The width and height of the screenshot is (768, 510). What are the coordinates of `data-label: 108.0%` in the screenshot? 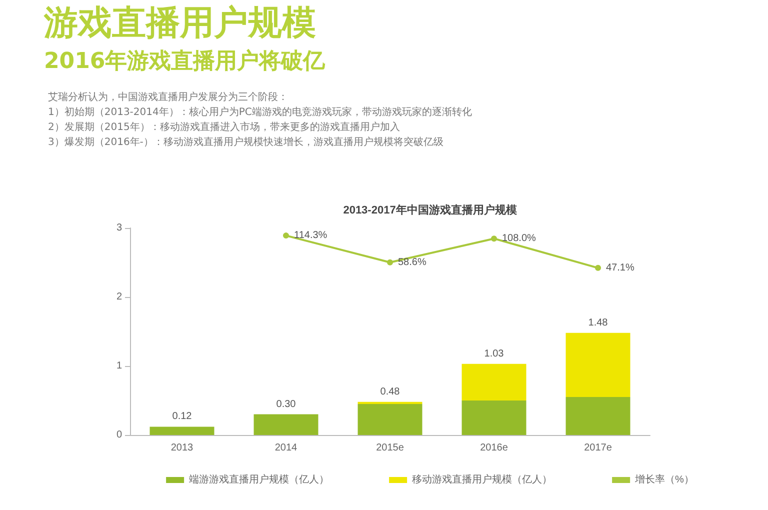 It's located at (519, 238).